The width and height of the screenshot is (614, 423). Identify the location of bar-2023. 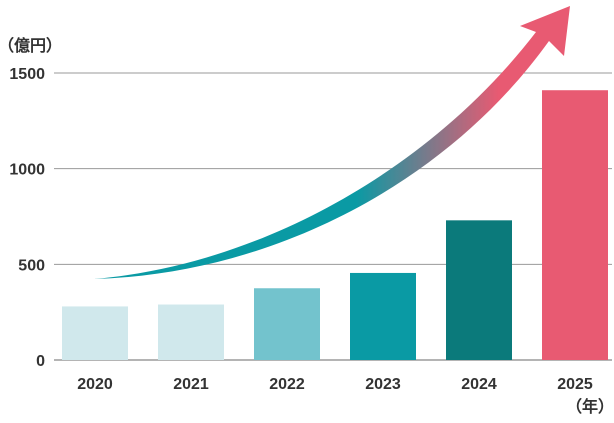
(383, 316).